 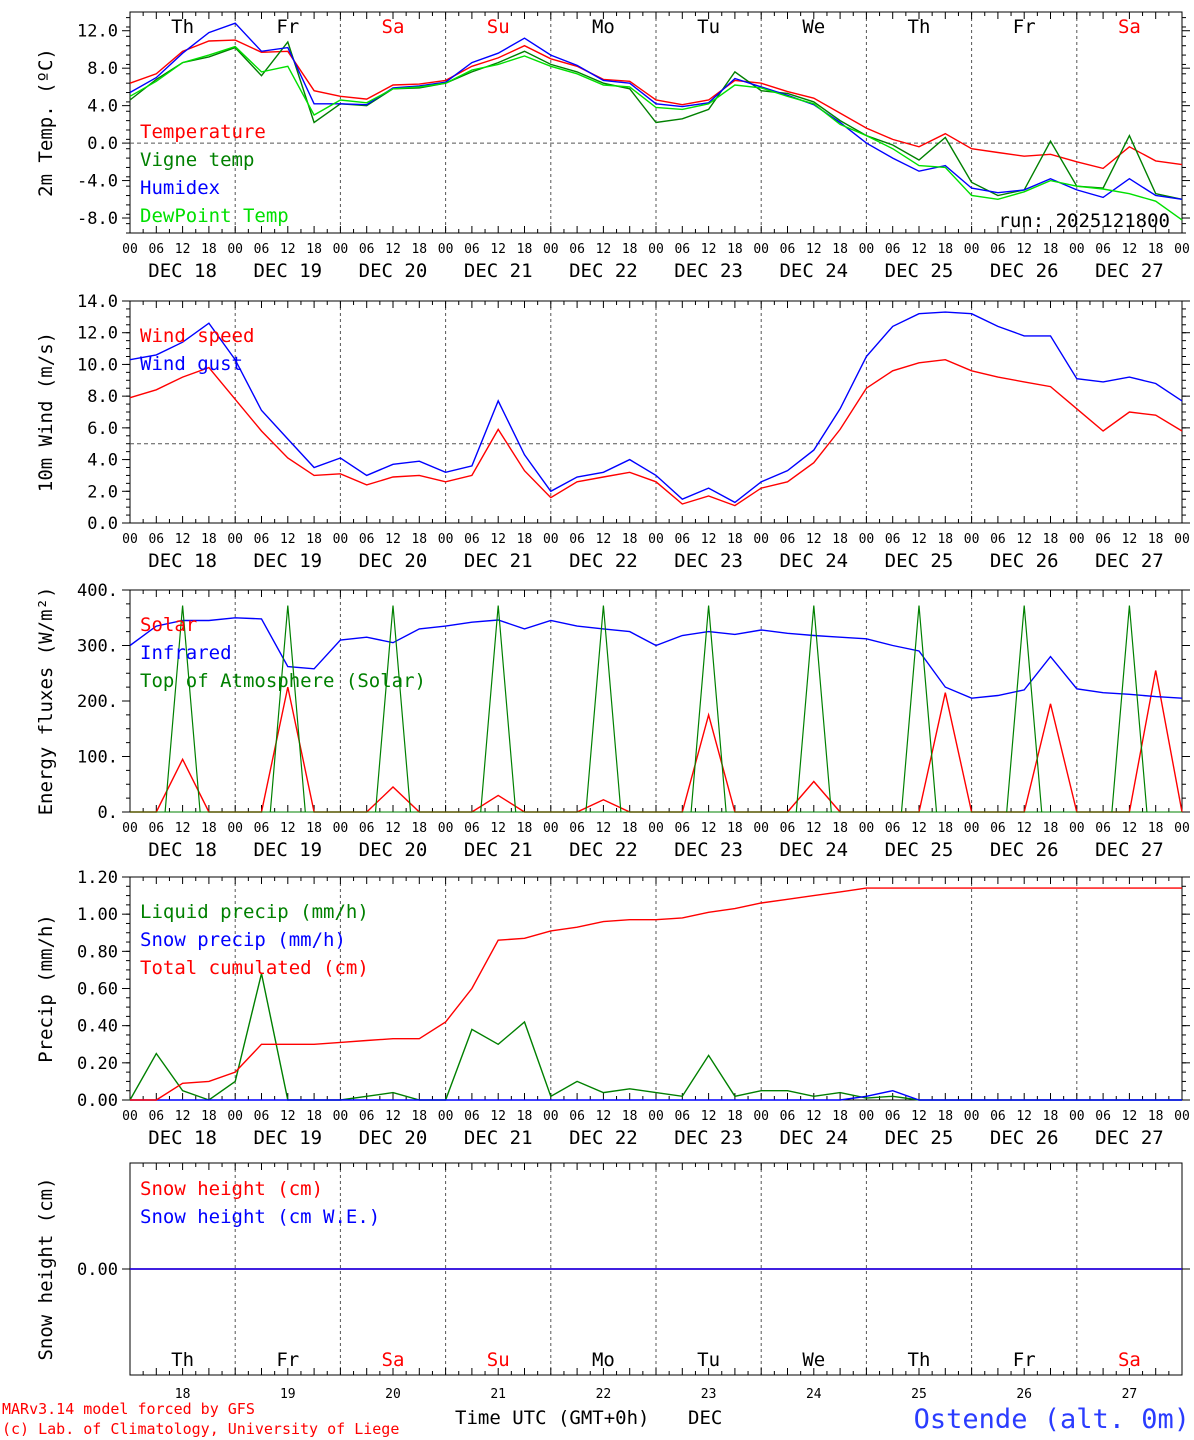 What do you see at coordinates (97, 702) in the screenshot?
I see `y-tick-label: 200.` at bounding box center [97, 702].